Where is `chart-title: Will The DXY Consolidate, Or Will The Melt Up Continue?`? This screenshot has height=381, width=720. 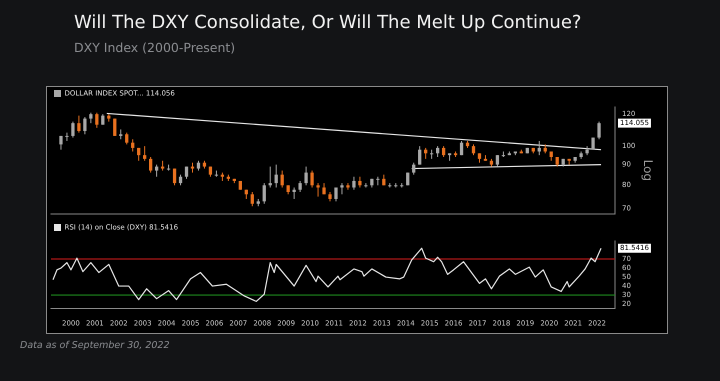
chart-title: Will The DXY Consolidate, Or Will The Melt Up Continue? is located at coordinates (328, 22).